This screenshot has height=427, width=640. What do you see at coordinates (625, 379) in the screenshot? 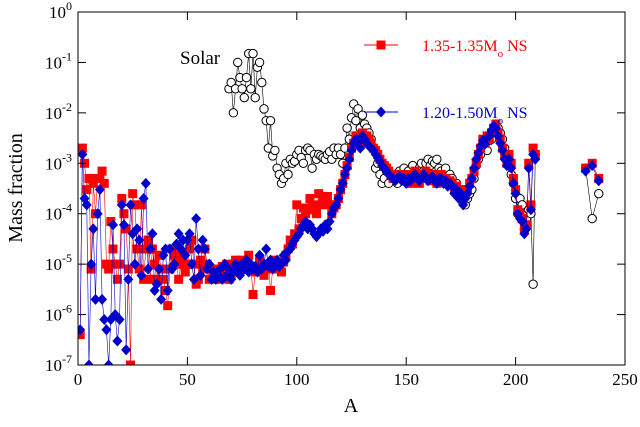
I see `x-tick-label: 250` at bounding box center [625, 379].